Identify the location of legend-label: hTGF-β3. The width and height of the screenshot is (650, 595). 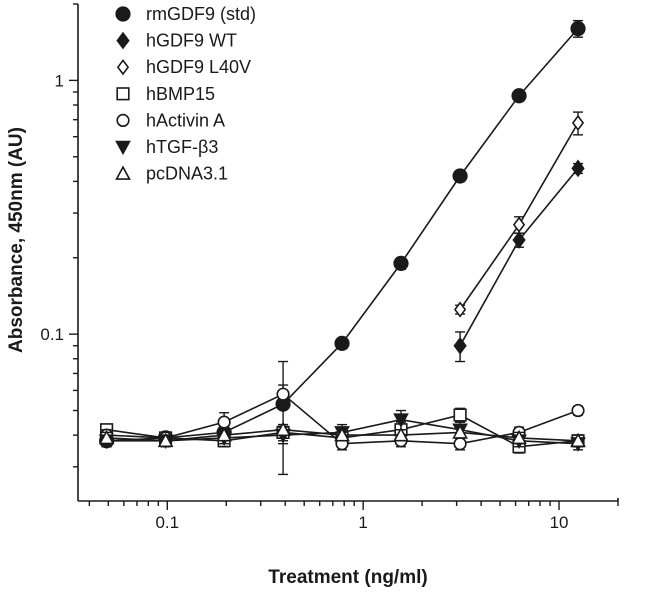
(182, 147).